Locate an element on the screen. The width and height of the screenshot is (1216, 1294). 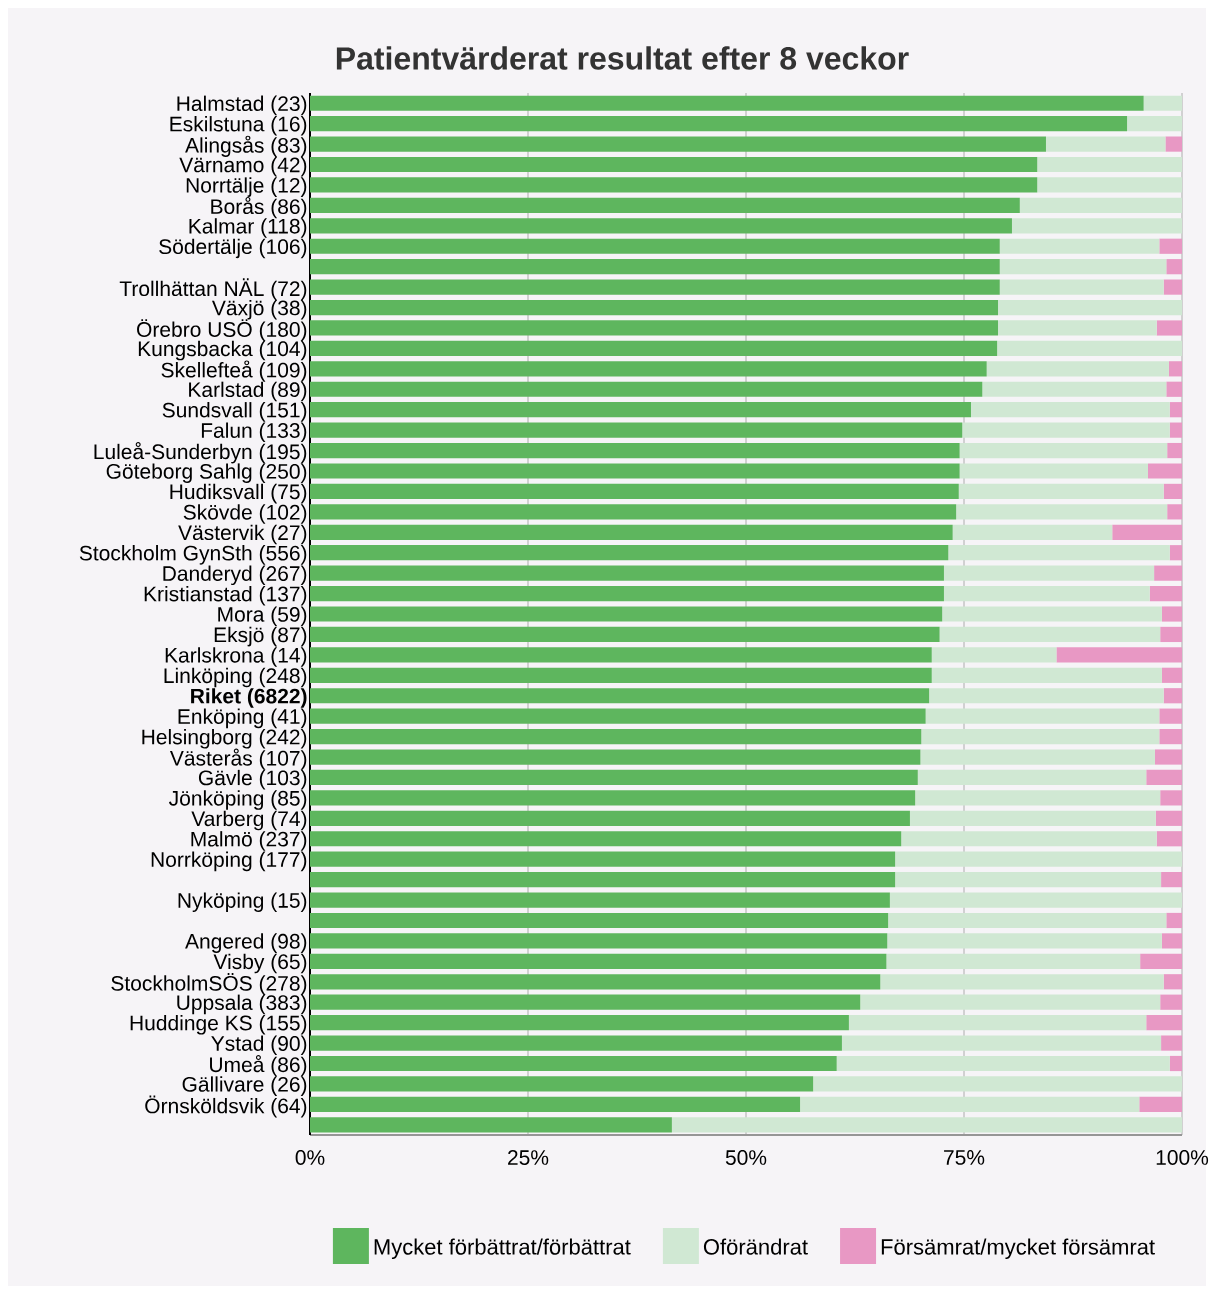
y-tick-label: Mora (59) is located at coordinates (262, 616).